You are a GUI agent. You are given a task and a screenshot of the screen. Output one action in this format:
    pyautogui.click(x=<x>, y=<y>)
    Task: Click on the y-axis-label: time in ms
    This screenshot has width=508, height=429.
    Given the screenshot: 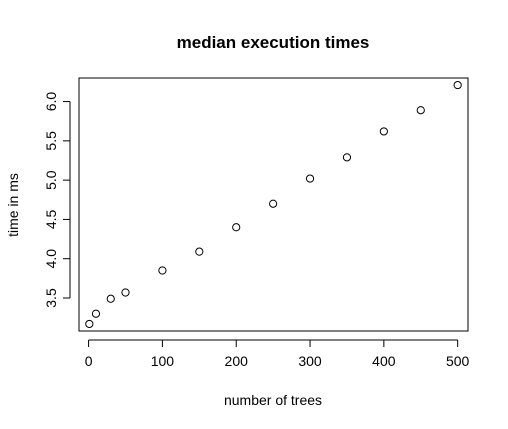 What is the action you would take?
    pyautogui.click(x=13, y=205)
    